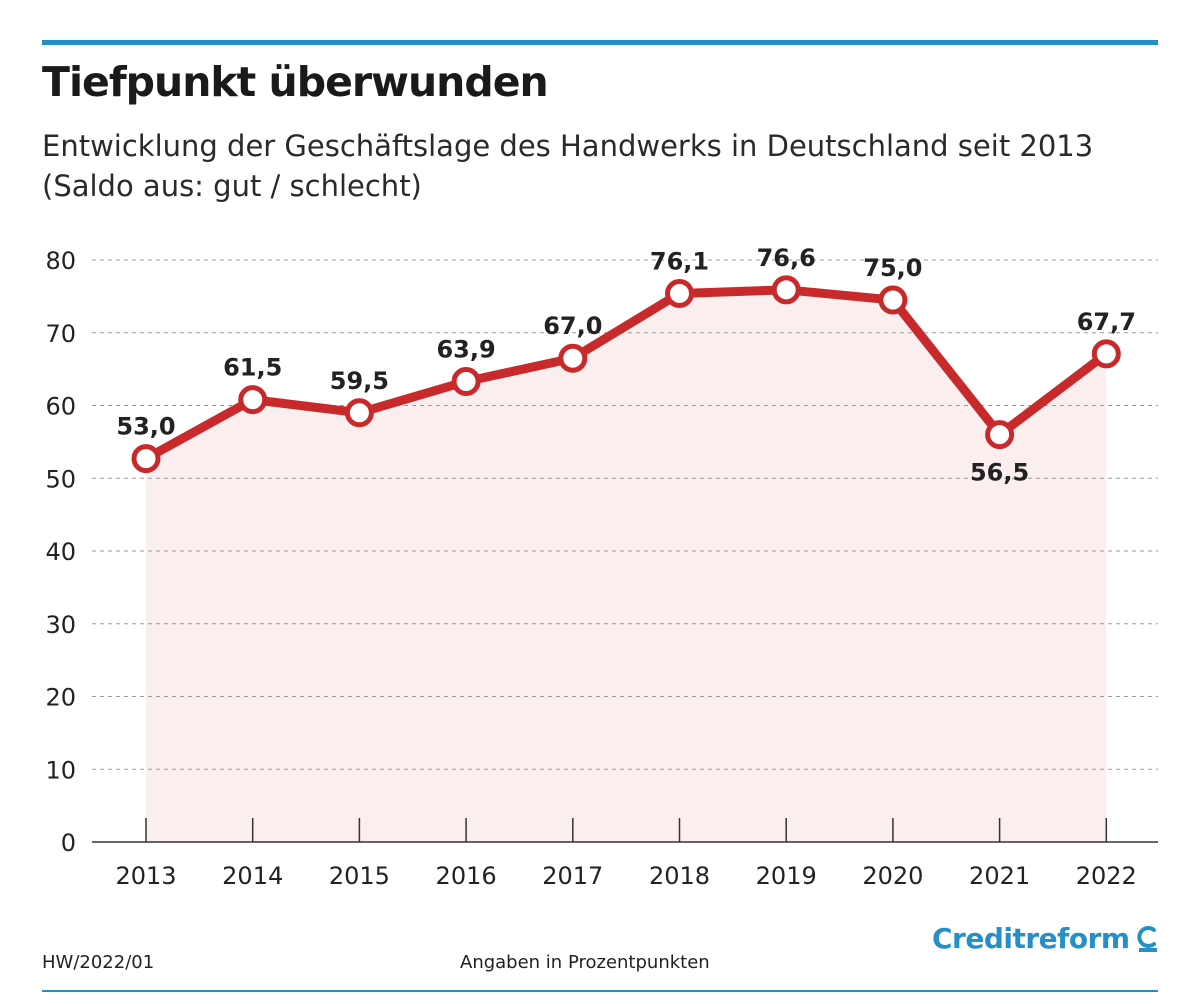 The image size is (1200, 1004). What do you see at coordinates (465, 349) in the screenshot?
I see `data-label: 63,9` at bounding box center [465, 349].